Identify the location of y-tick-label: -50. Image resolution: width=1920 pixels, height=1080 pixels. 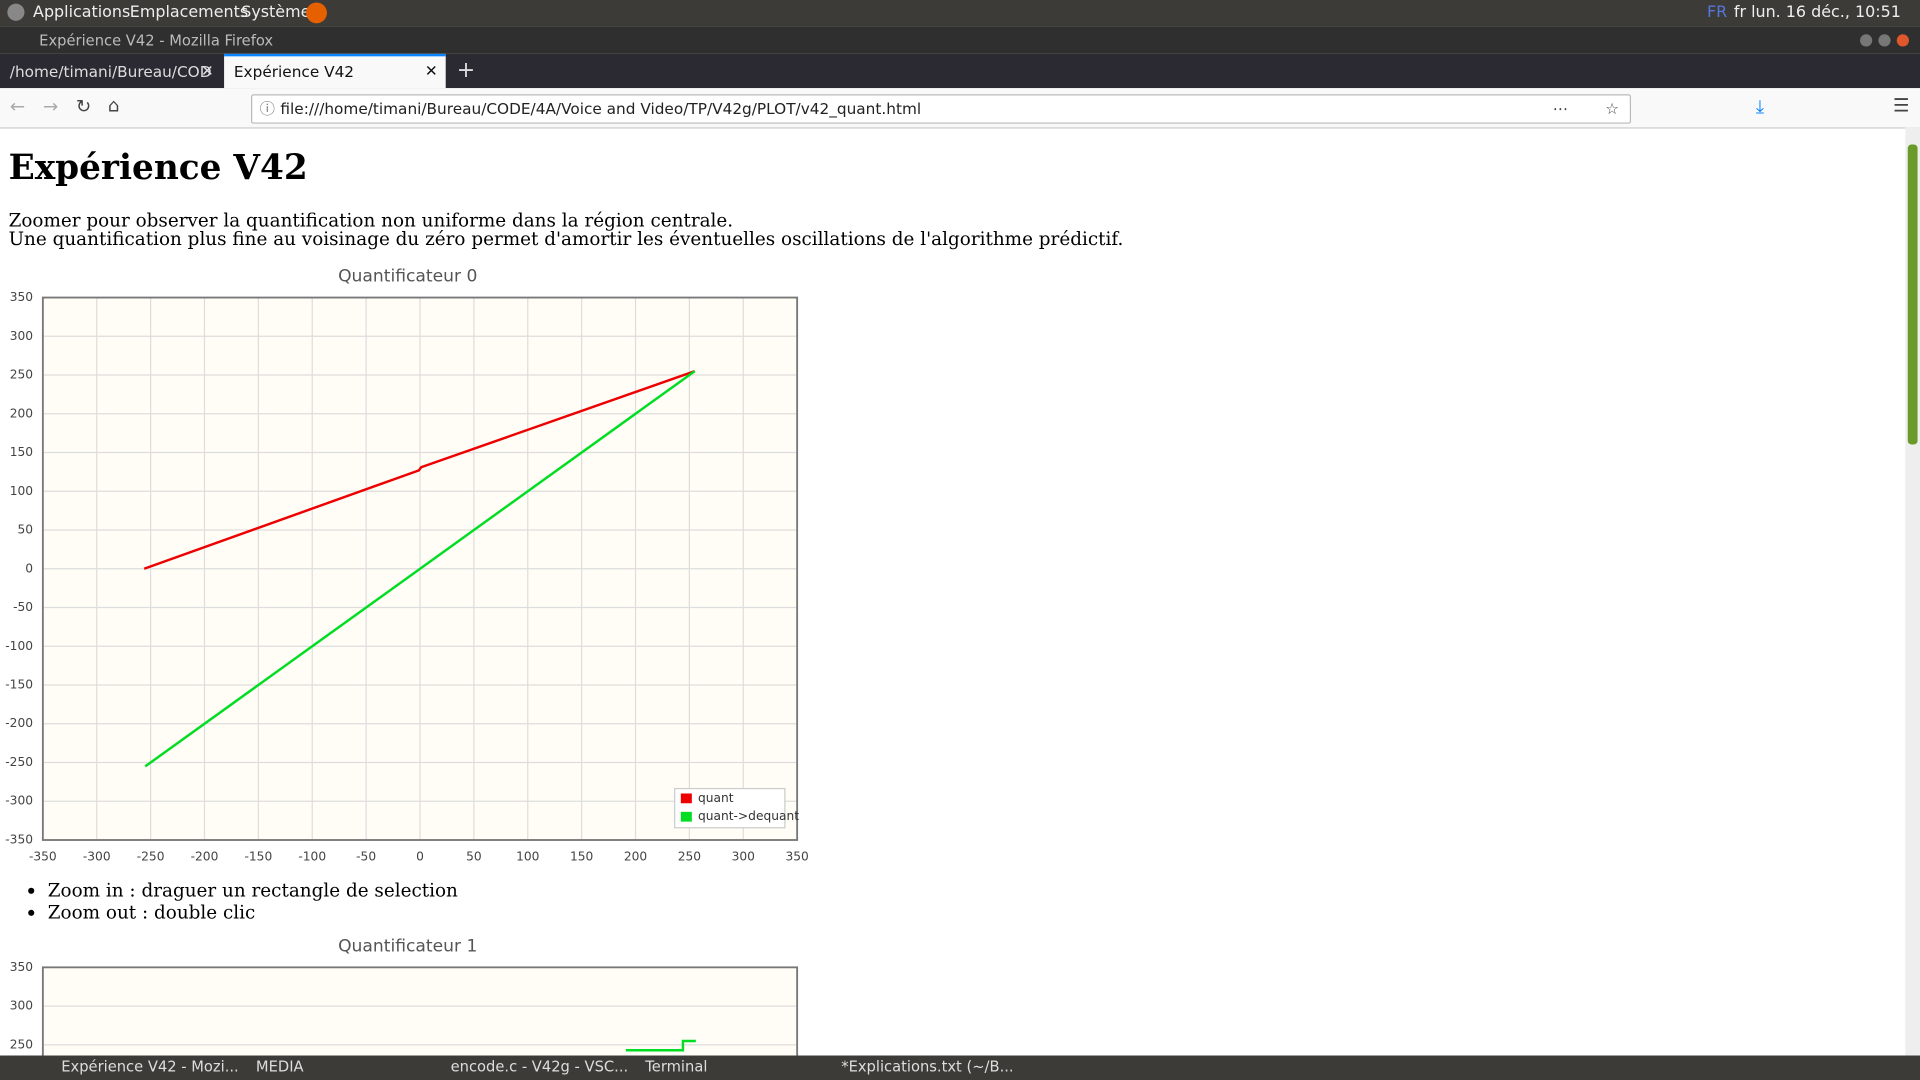
(23, 607).